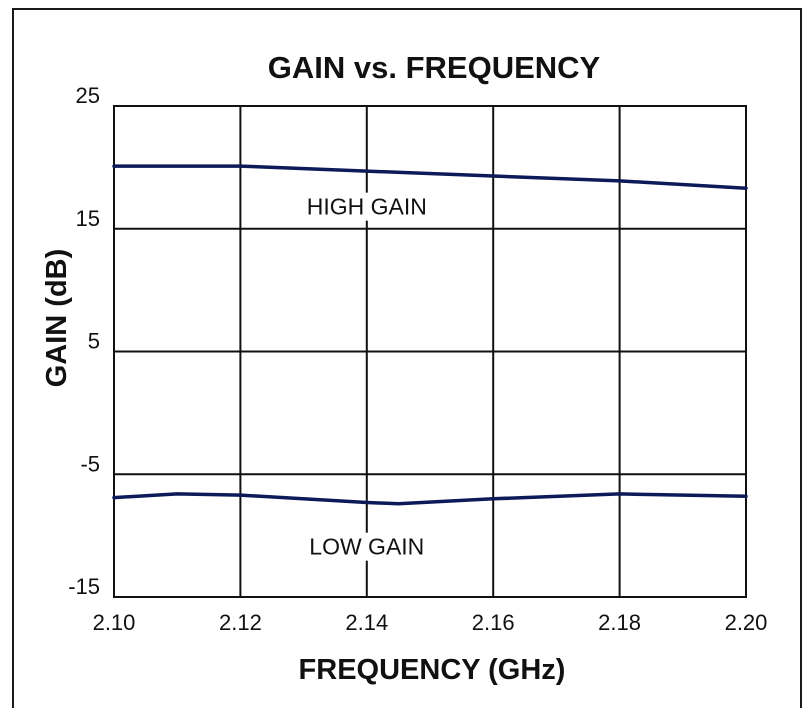 This screenshot has height=708, width=809. What do you see at coordinates (90, 463) in the screenshot?
I see `y-tick-label: -5` at bounding box center [90, 463].